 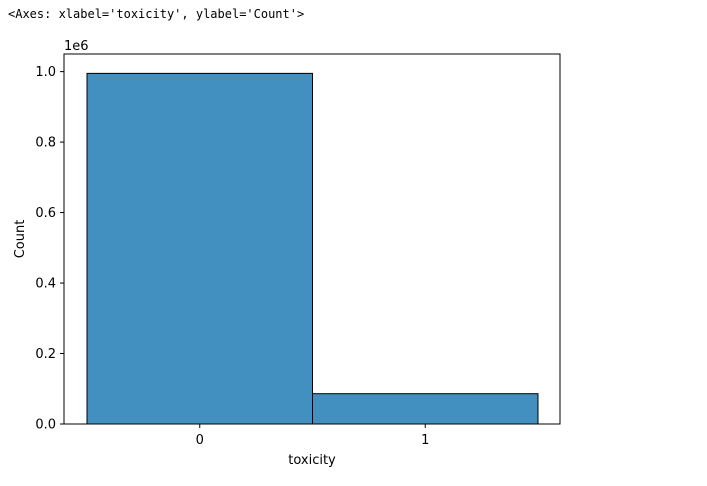 I want to click on x-tick-label-0: 0, so click(x=200, y=440).